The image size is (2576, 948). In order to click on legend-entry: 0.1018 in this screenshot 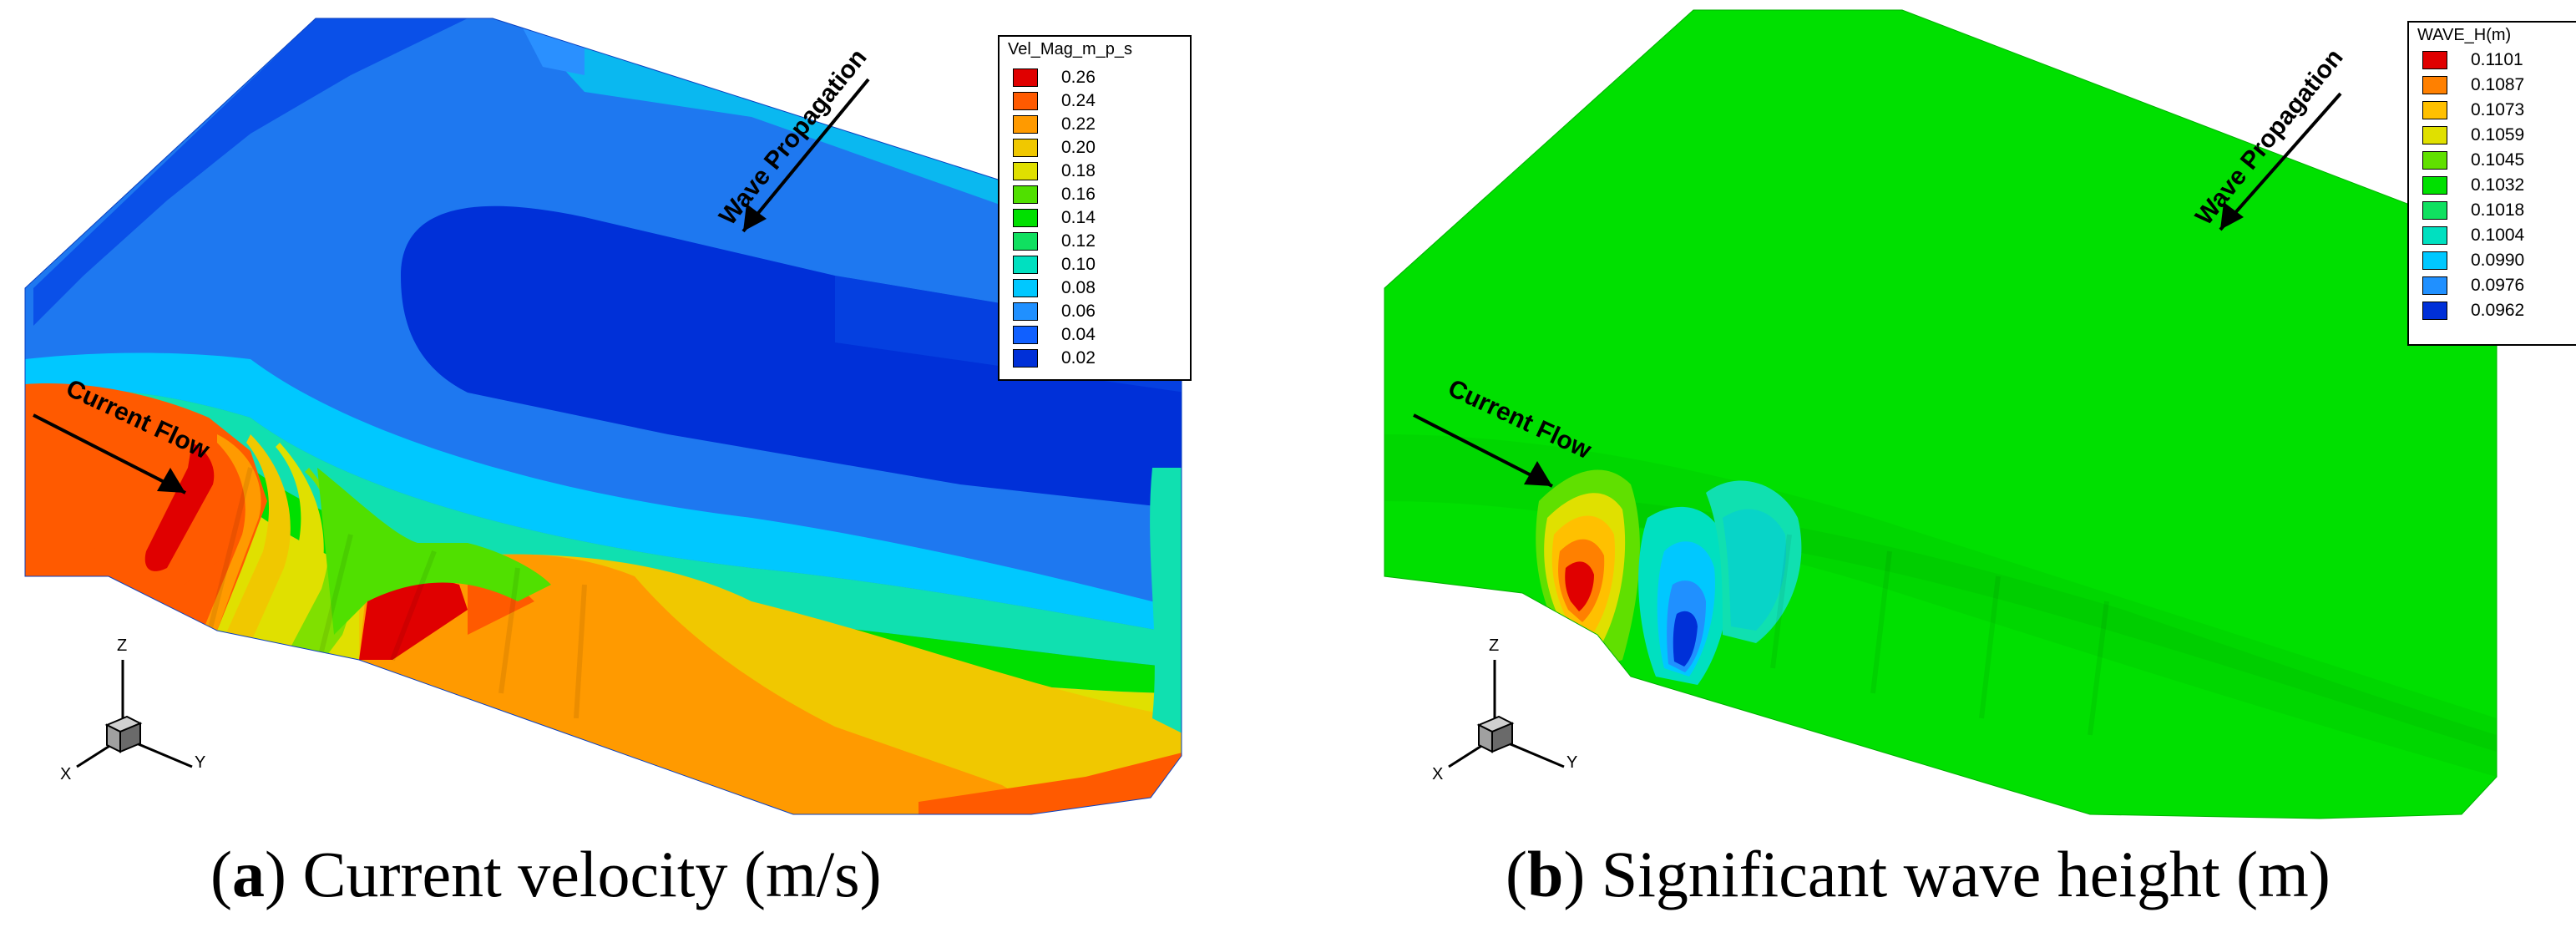, I will do `click(2499, 211)`.